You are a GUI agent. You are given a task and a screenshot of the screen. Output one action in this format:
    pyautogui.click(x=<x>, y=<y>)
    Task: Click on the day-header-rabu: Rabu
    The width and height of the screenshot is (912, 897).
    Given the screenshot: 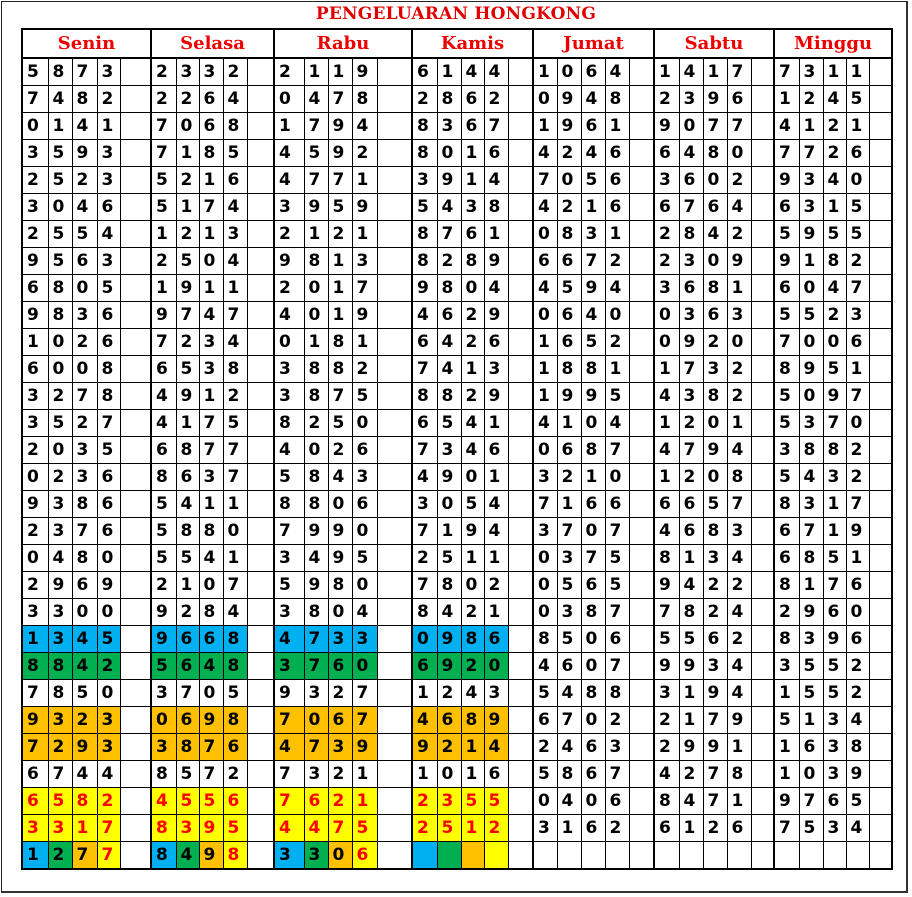 What is the action you would take?
    pyautogui.click(x=343, y=43)
    